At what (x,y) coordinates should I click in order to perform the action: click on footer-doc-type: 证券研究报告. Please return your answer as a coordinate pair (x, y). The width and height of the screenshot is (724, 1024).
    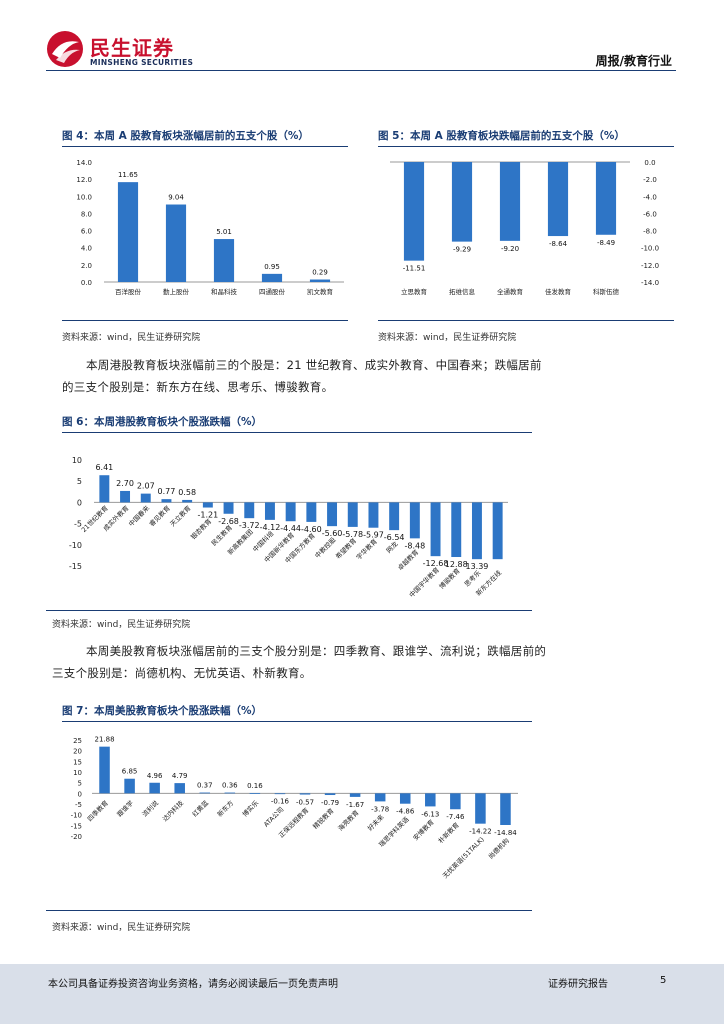
    Looking at the image, I should click on (578, 984).